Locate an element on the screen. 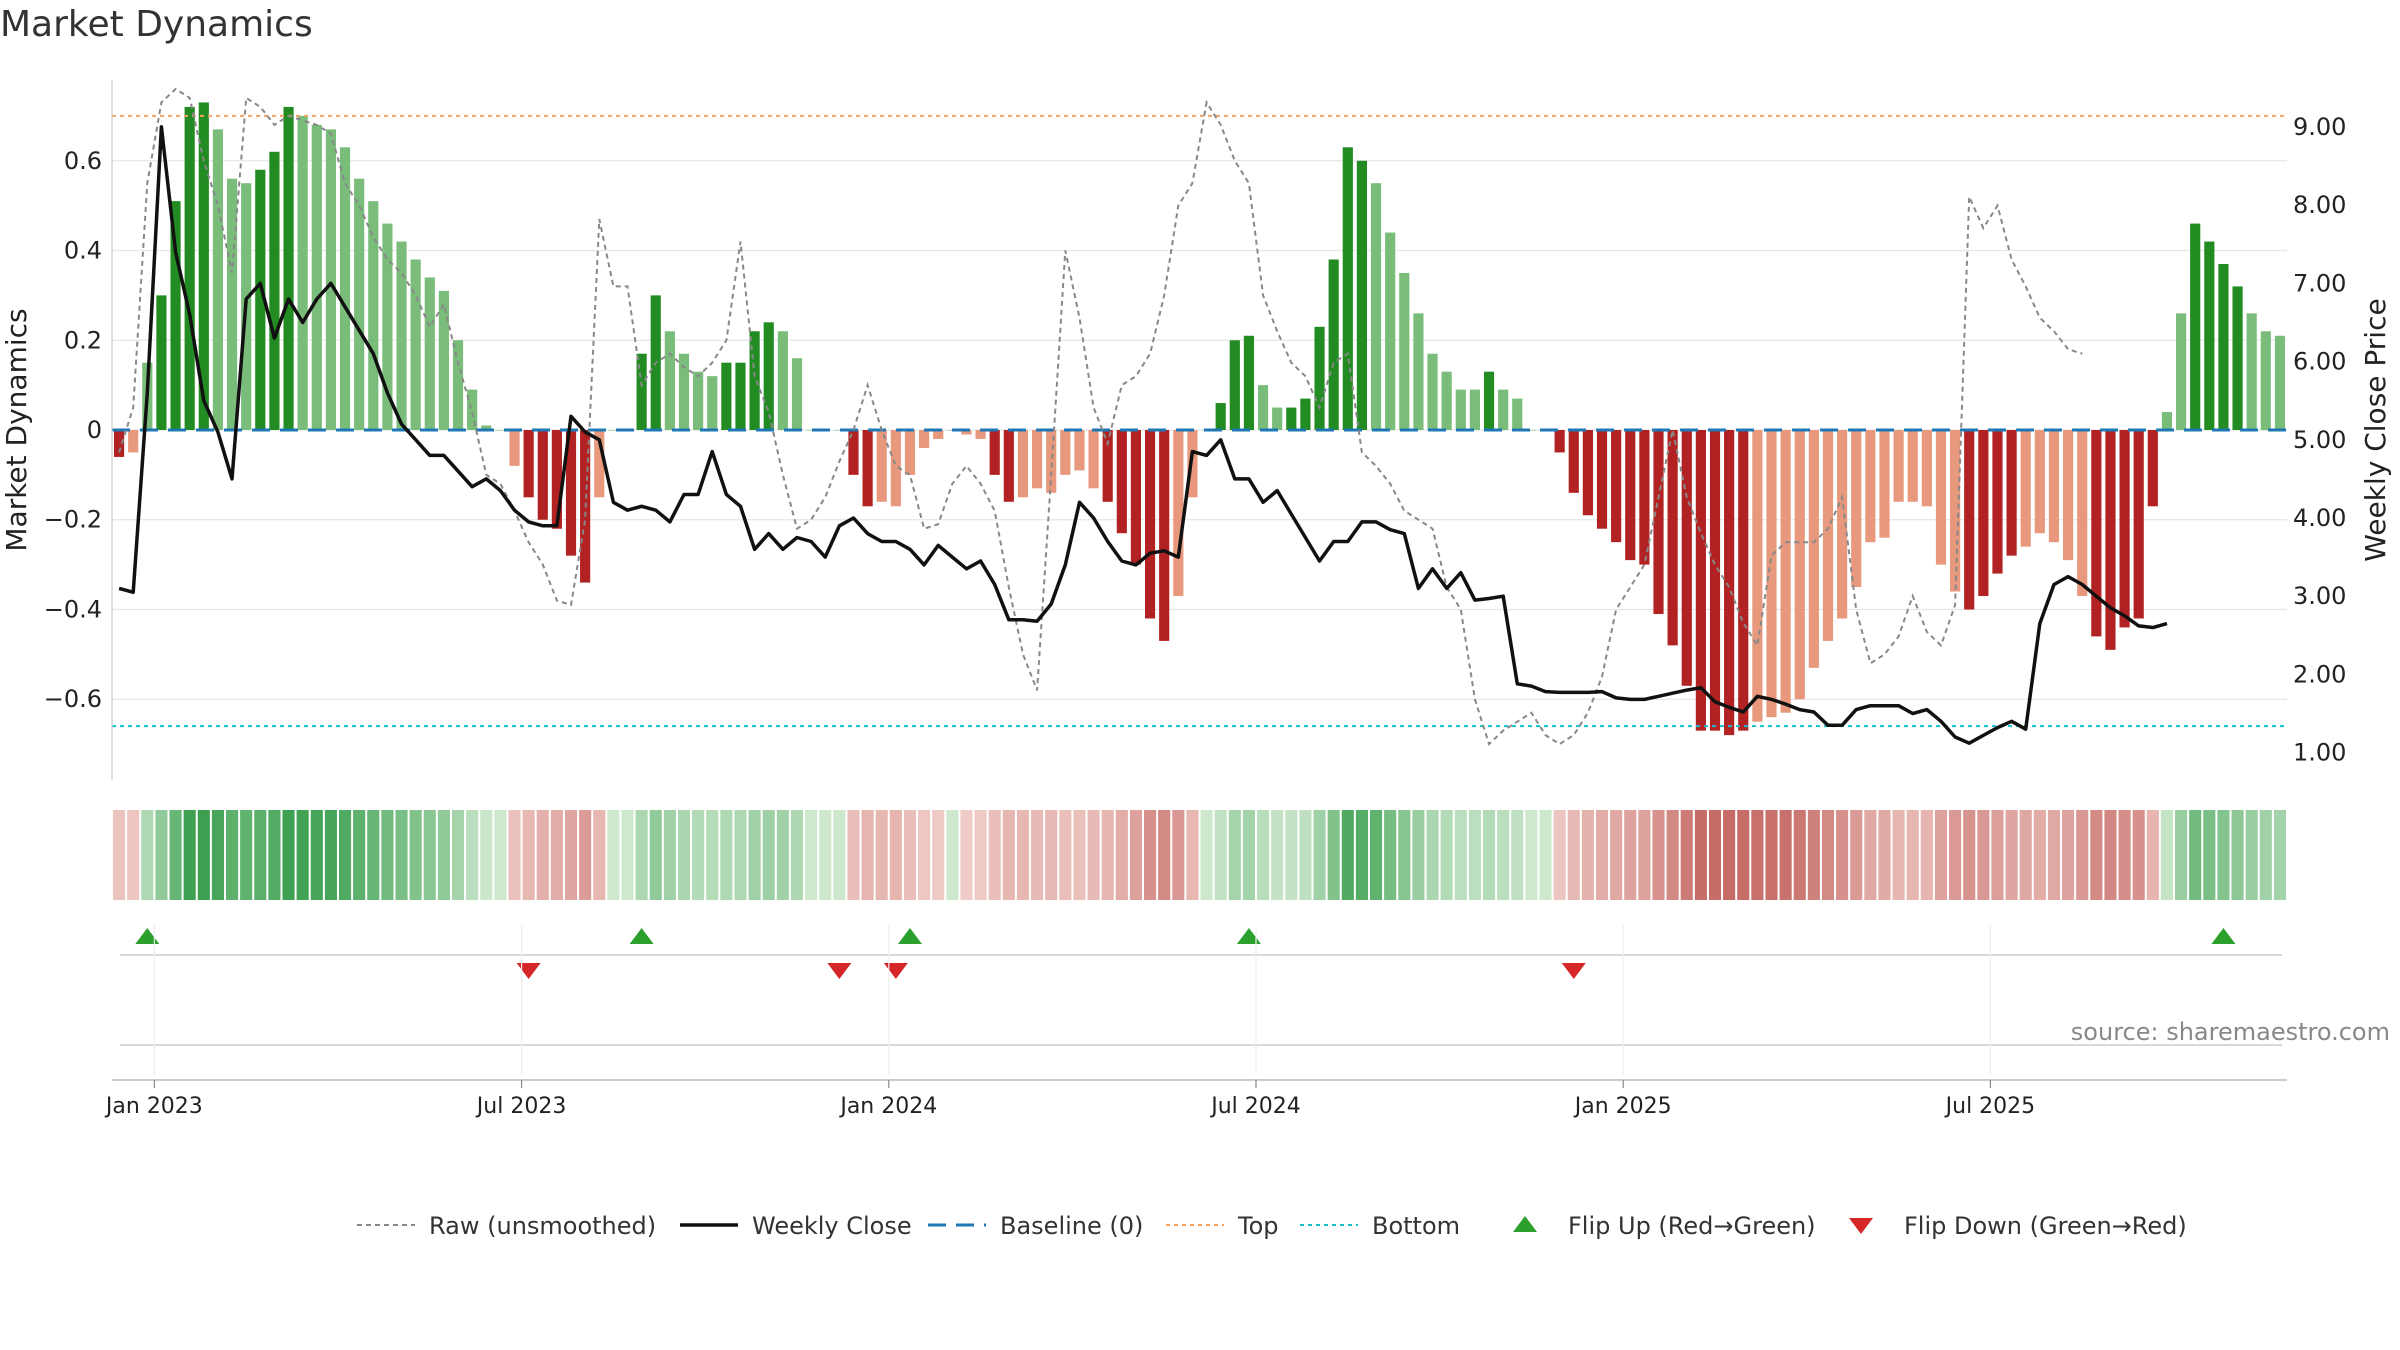 This screenshot has height=1350, width=2400. x-tick-label: Jul 2024 is located at coordinates (1255, 1106).